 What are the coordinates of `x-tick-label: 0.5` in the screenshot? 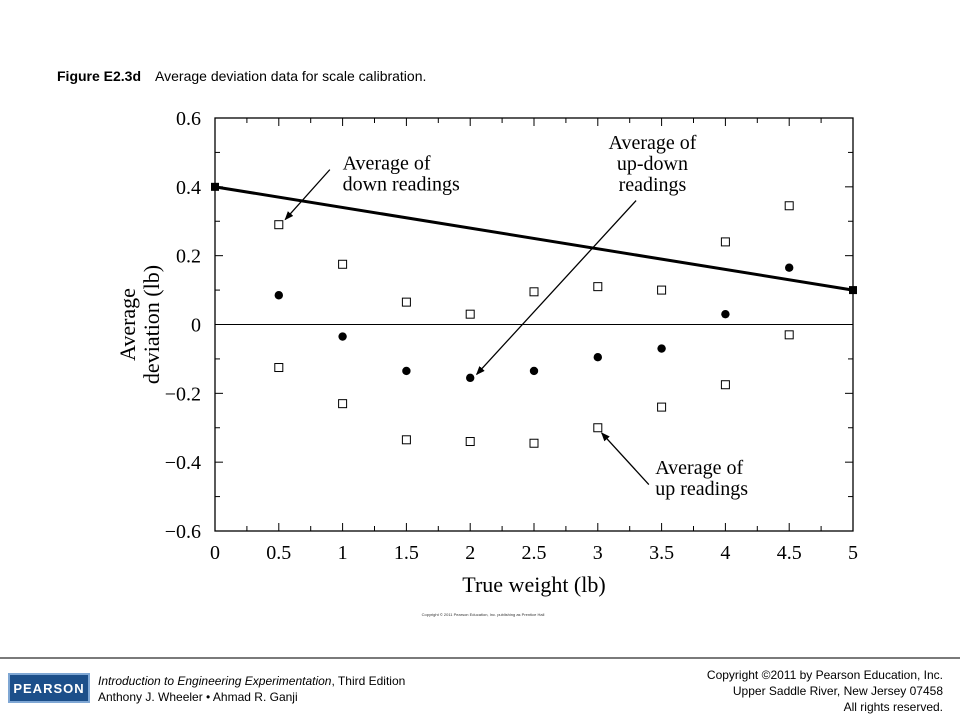 It's located at (278, 553).